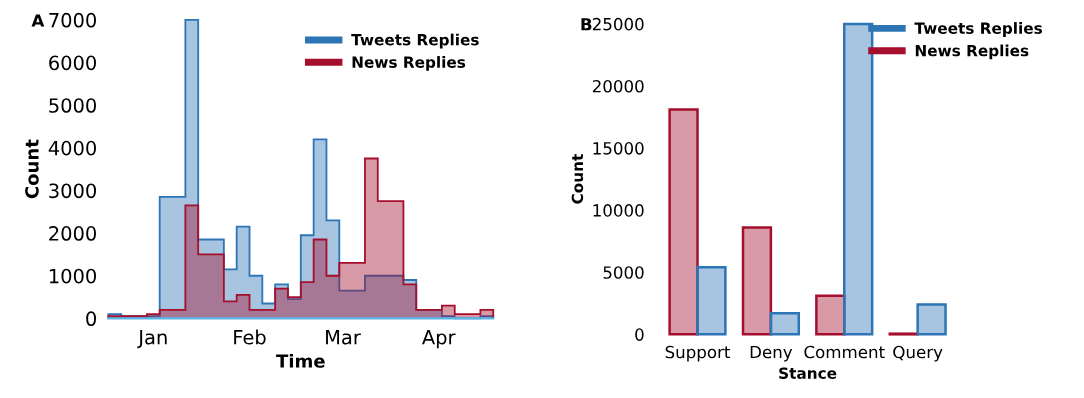 This screenshot has width=1084, height=398. I want to click on y-tick-label: 7000, so click(72, 20).